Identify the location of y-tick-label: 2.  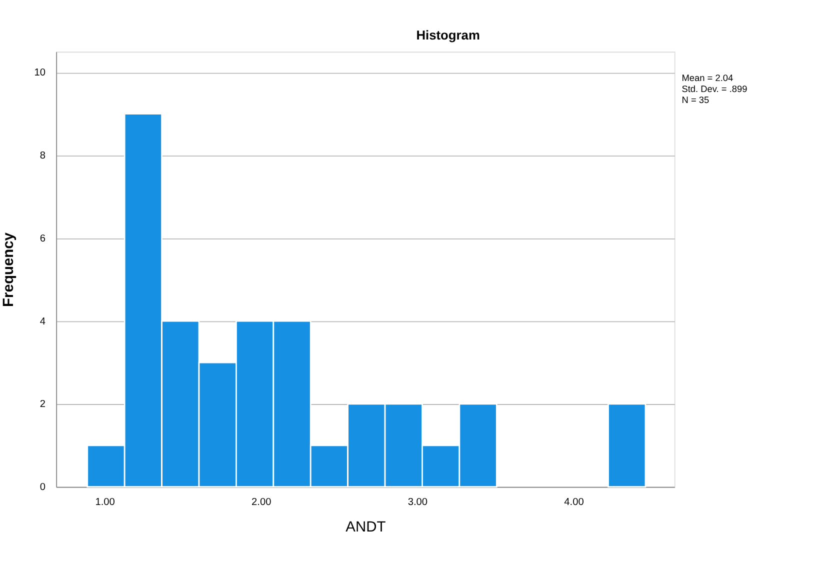
(43, 404).